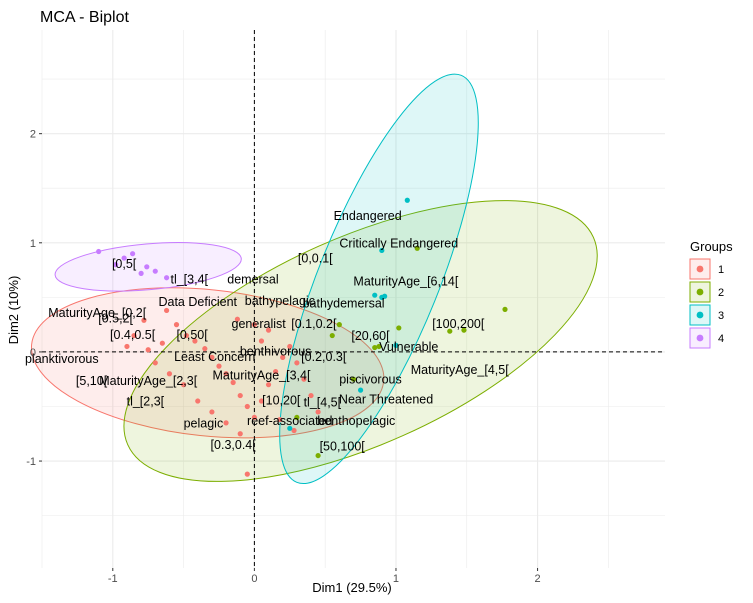  What do you see at coordinates (33, 353) in the screenshot?
I see `y-tick-label: 0` at bounding box center [33, 353].